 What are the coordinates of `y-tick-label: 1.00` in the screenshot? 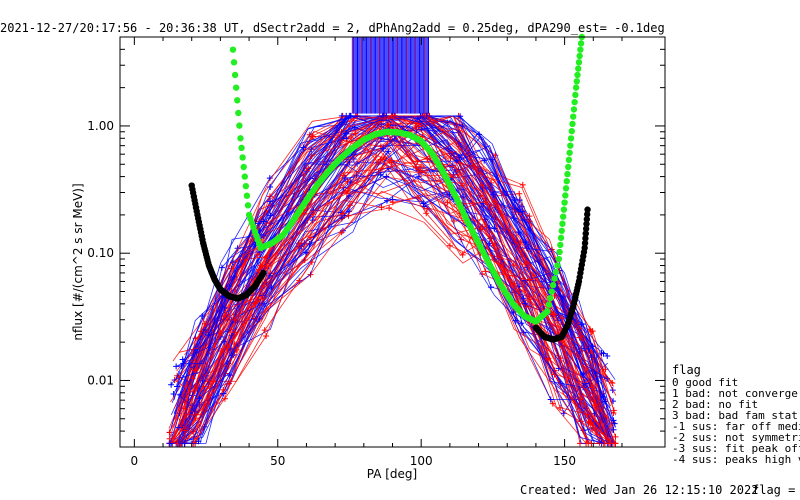 It's located at (100, 126).